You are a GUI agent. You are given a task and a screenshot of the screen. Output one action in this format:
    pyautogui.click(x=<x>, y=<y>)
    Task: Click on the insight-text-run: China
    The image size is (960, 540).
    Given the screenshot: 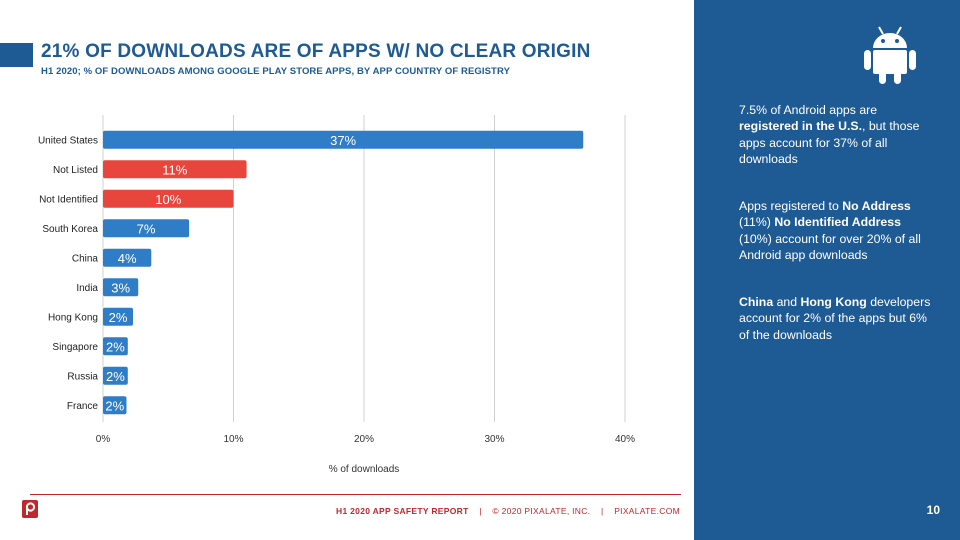 What is the action you would take?
    pyautogui.click(x=756, y=302)
    